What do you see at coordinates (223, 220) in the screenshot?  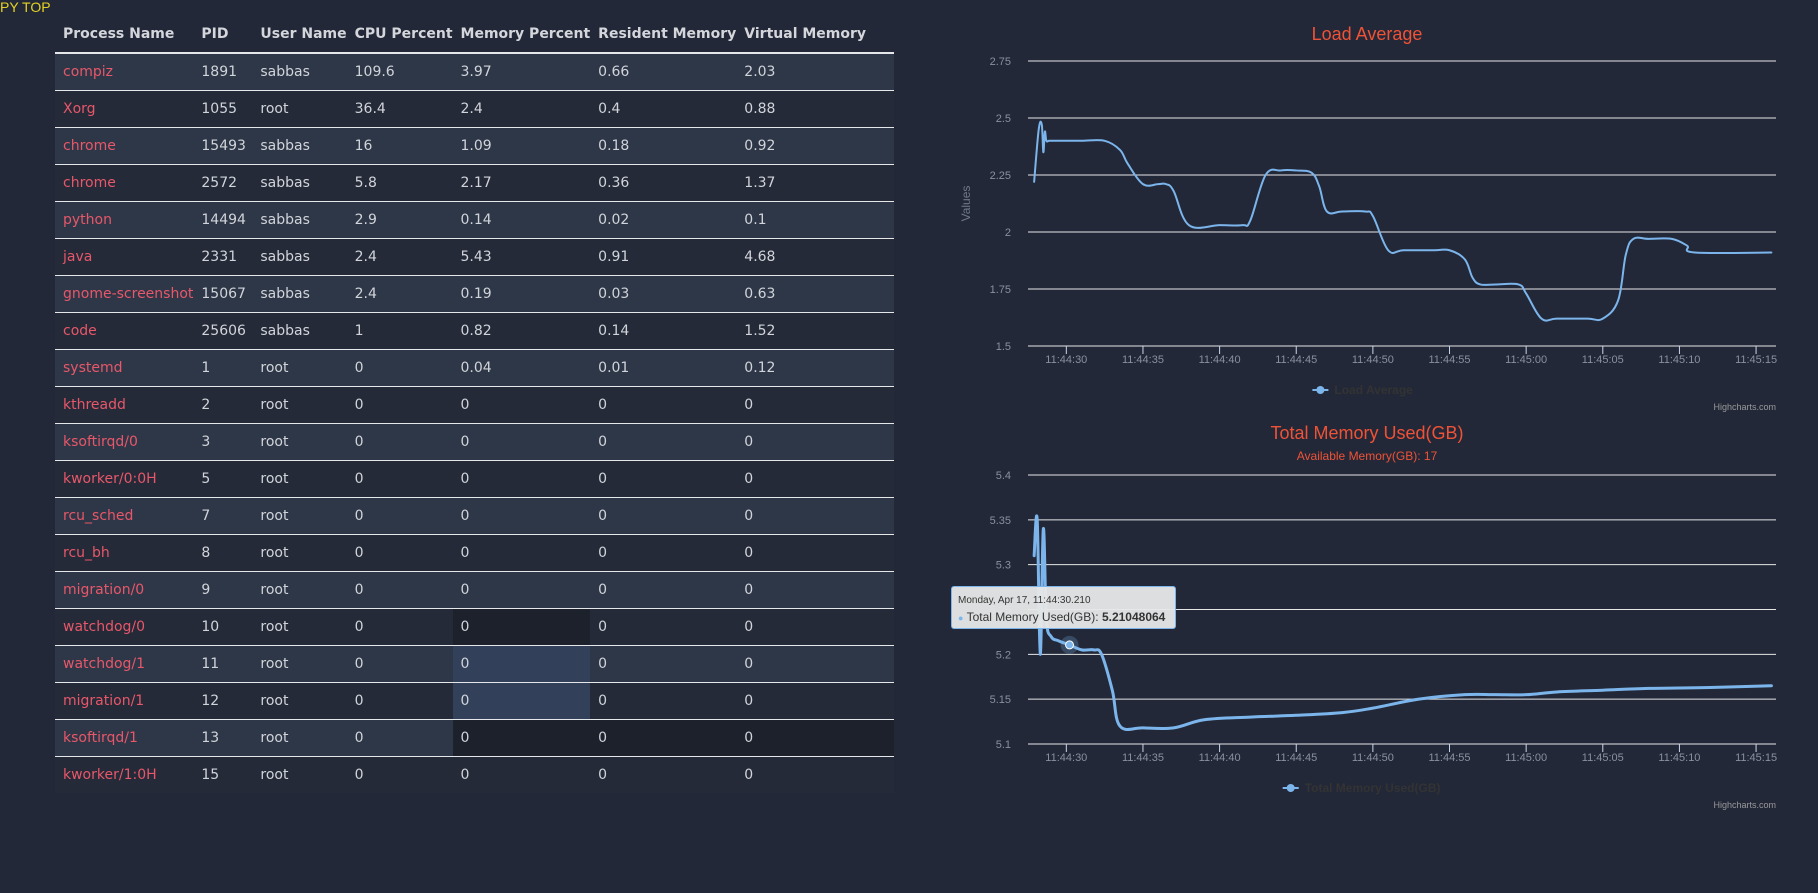 I see `cell-pid: 14494` at bounding box center [223, 220].